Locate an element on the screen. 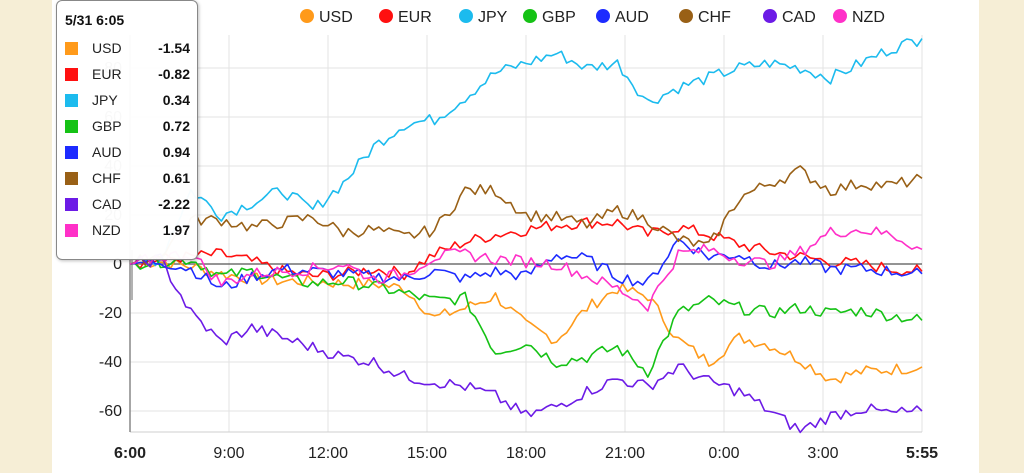  legend-label: USD is located at coordinates (336, 17).